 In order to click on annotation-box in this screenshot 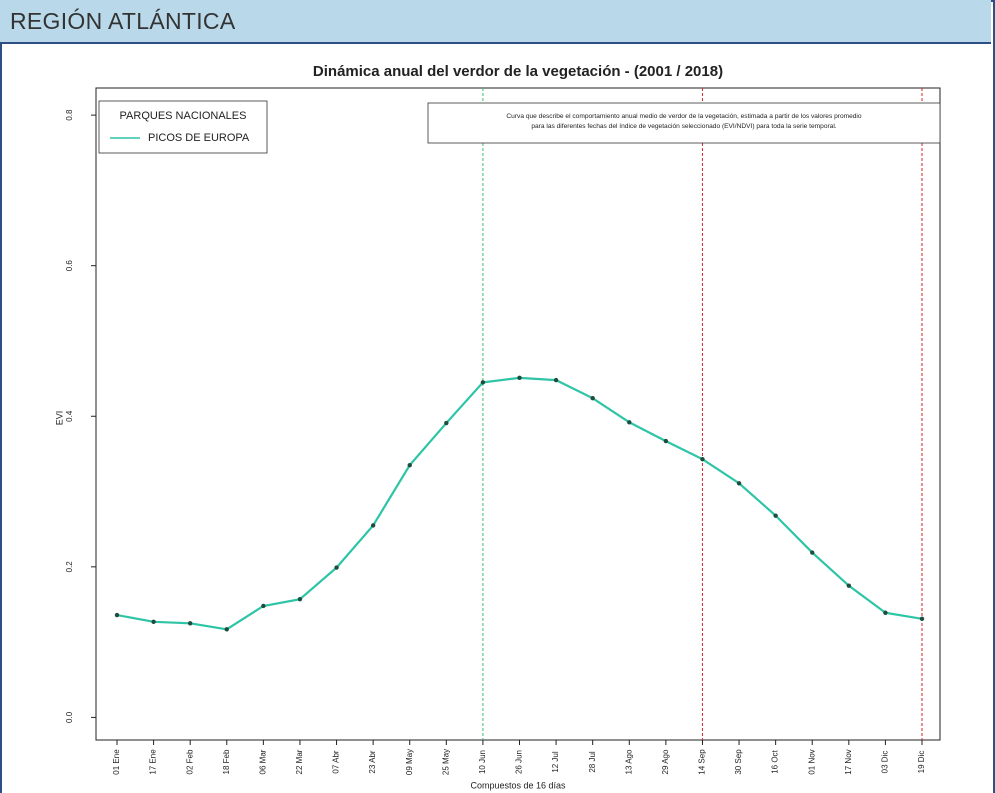, I will do `click(684, 123)`.